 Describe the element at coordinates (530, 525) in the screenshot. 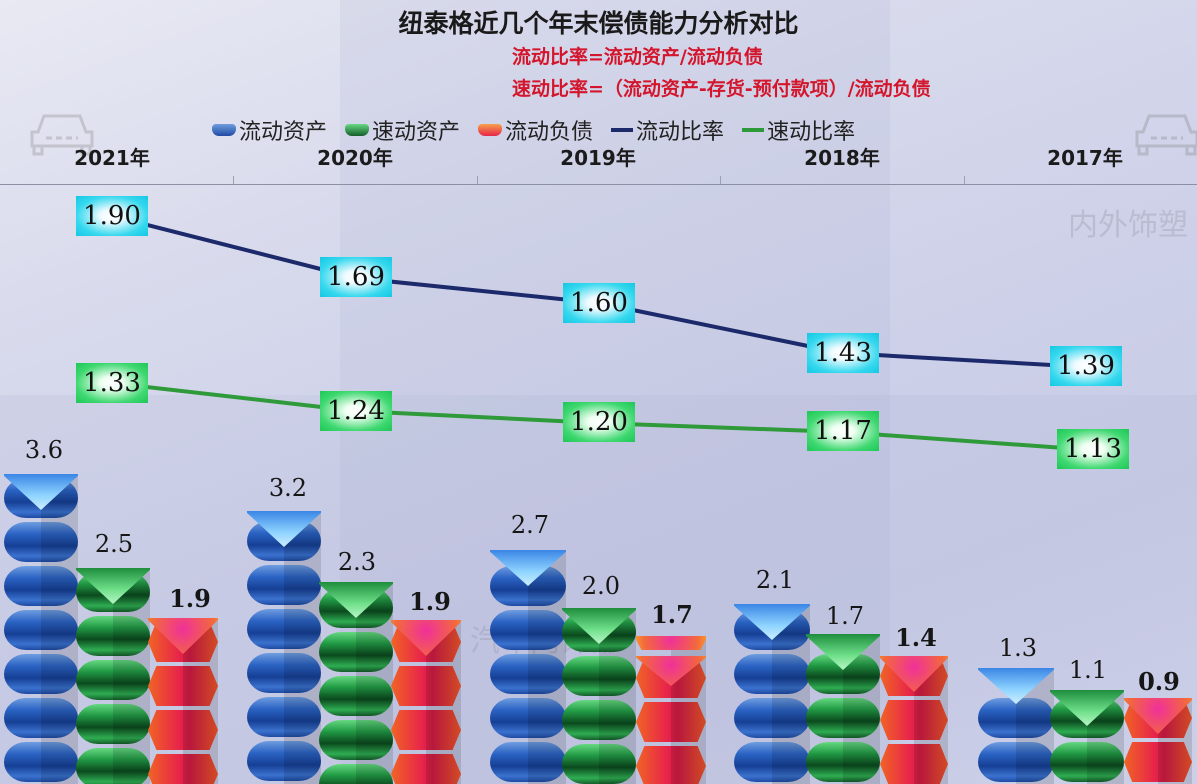

I see `bar-value-label: 2.7` at that location.